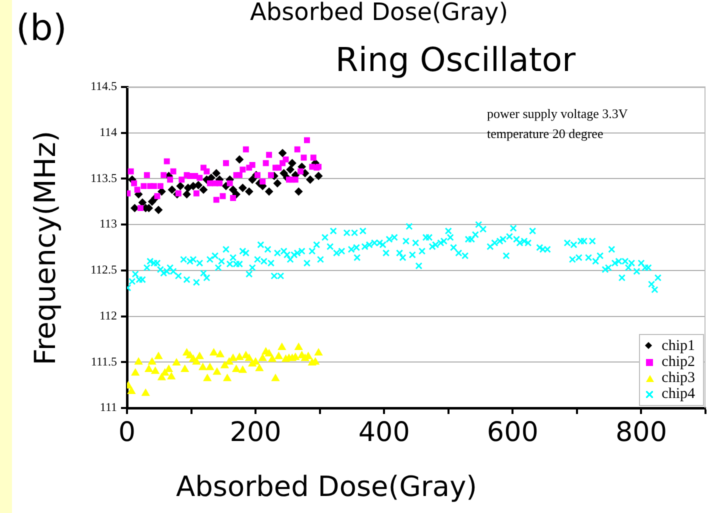 This screenshot has width=711, height=513. Describe the element at coordinates (103, 361) in the screenshot. I see `y-tick-label: 111.5` at that location.